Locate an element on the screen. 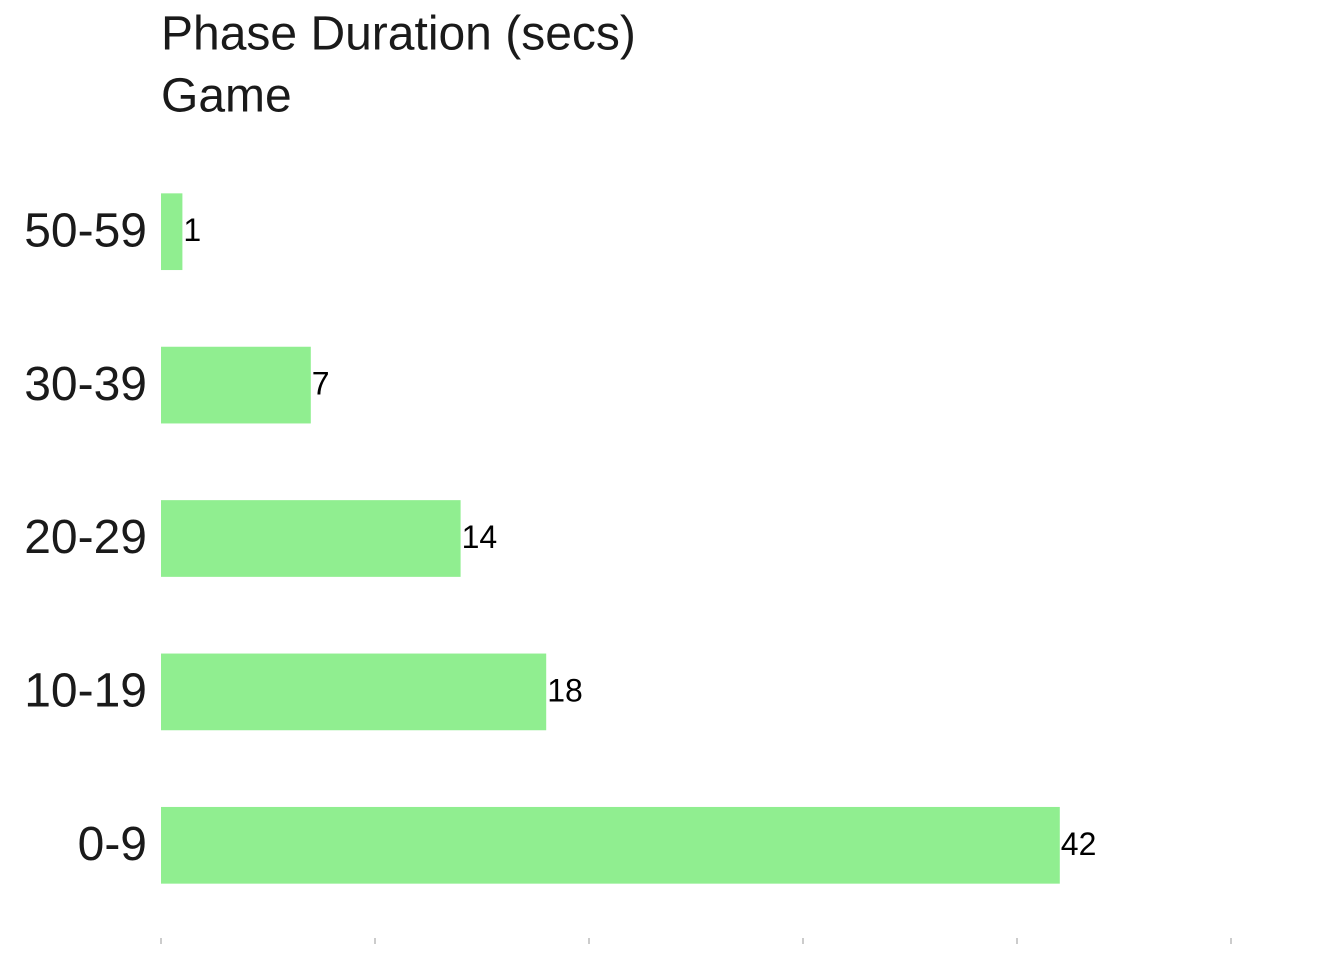 Image resolution: width=1344 pixels, height=960 pixels. value-label: 7 is located at coordinates (321, 384).